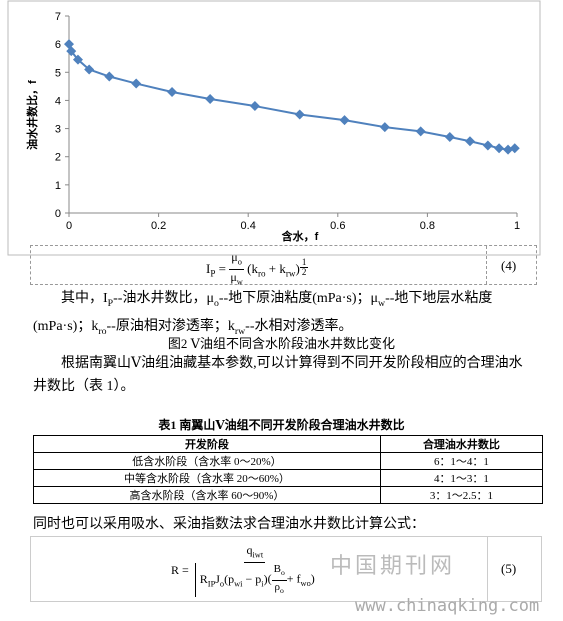 Image resolution: width=563 pixels, height=621 pixels. I want to click on text-run: R, so click(203, 578).